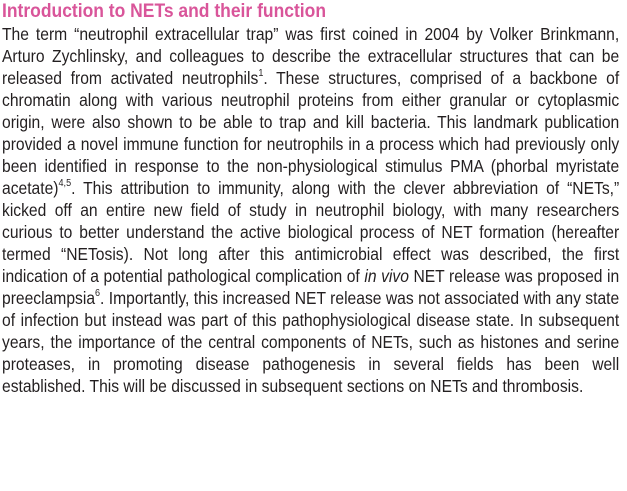 The image size is (627, 491). I want to click on italic-in-vivo: in vivo, so click(386, 276).